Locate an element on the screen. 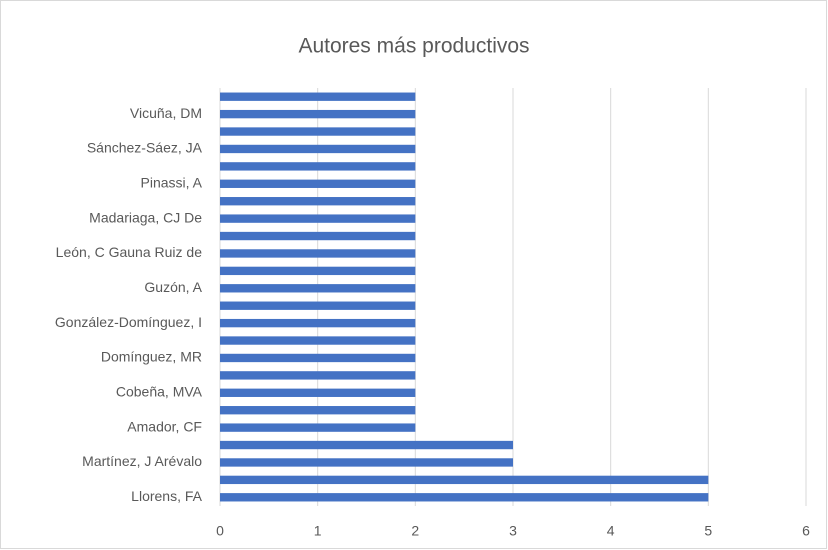 The width and height of the screenshot is (828, 550). y-tick-label: Domínguez, MR is located at coordinates (151, 357).